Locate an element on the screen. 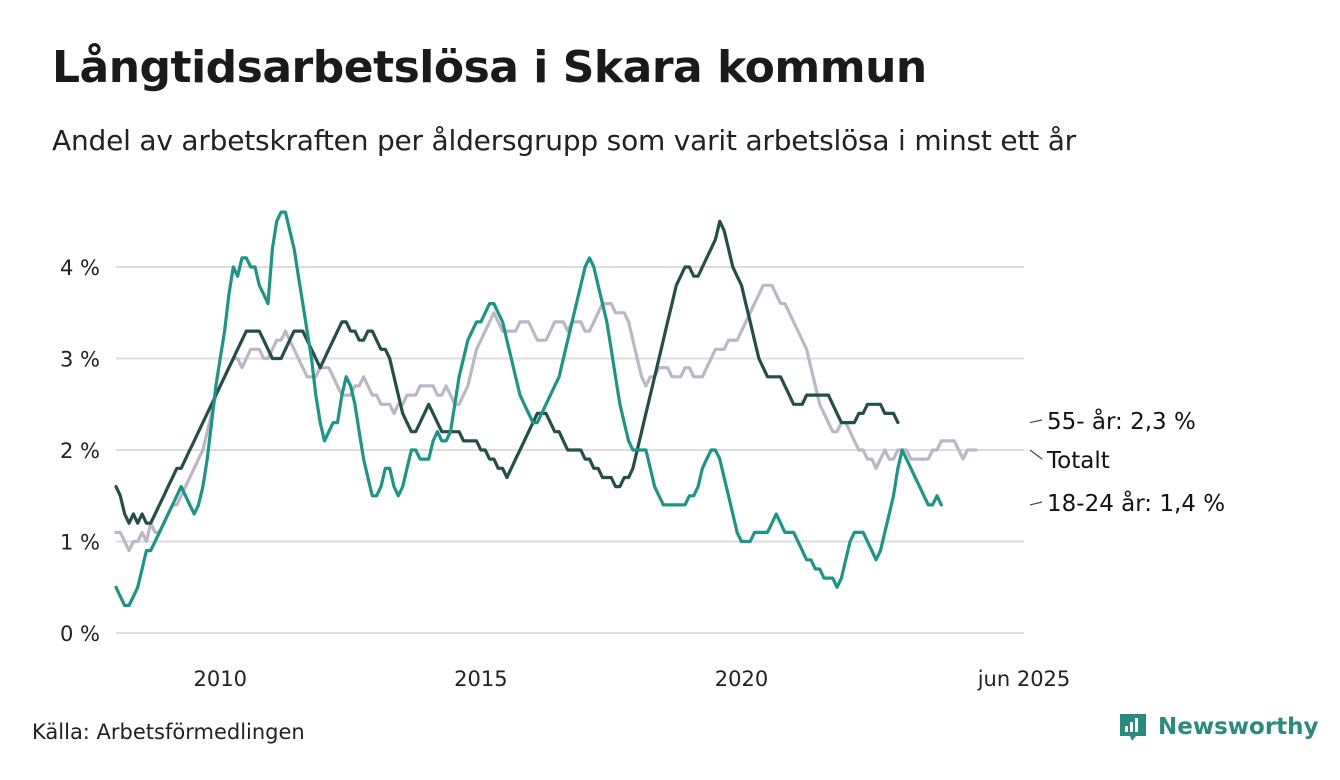 Image resolution: width=1340 pixels, height=780 pixels. newsworthy-logo-icon is located at coordinates (1133, 727).